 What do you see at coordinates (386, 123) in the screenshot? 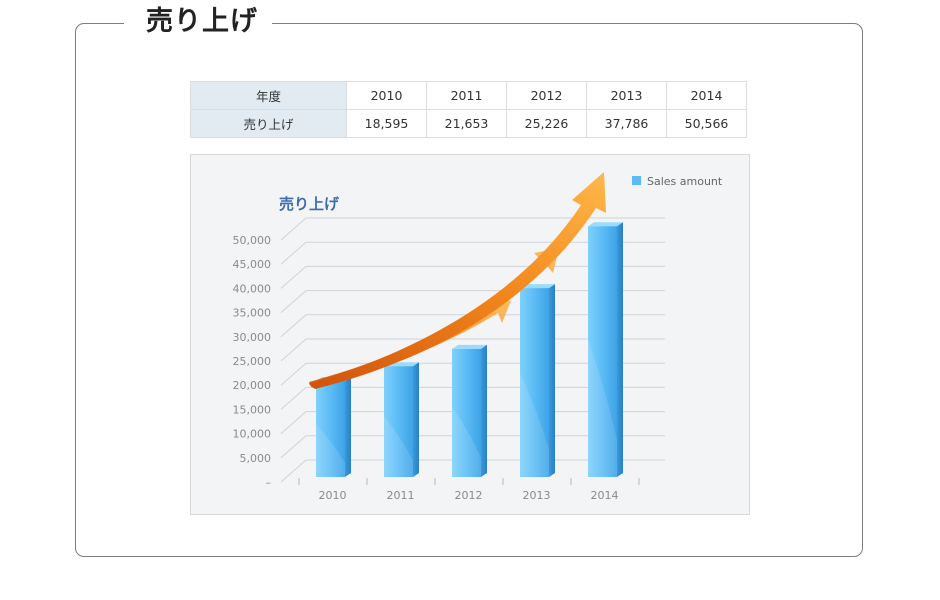
I see `table-value-cell: 18,595` at bounding box center [386, 123].